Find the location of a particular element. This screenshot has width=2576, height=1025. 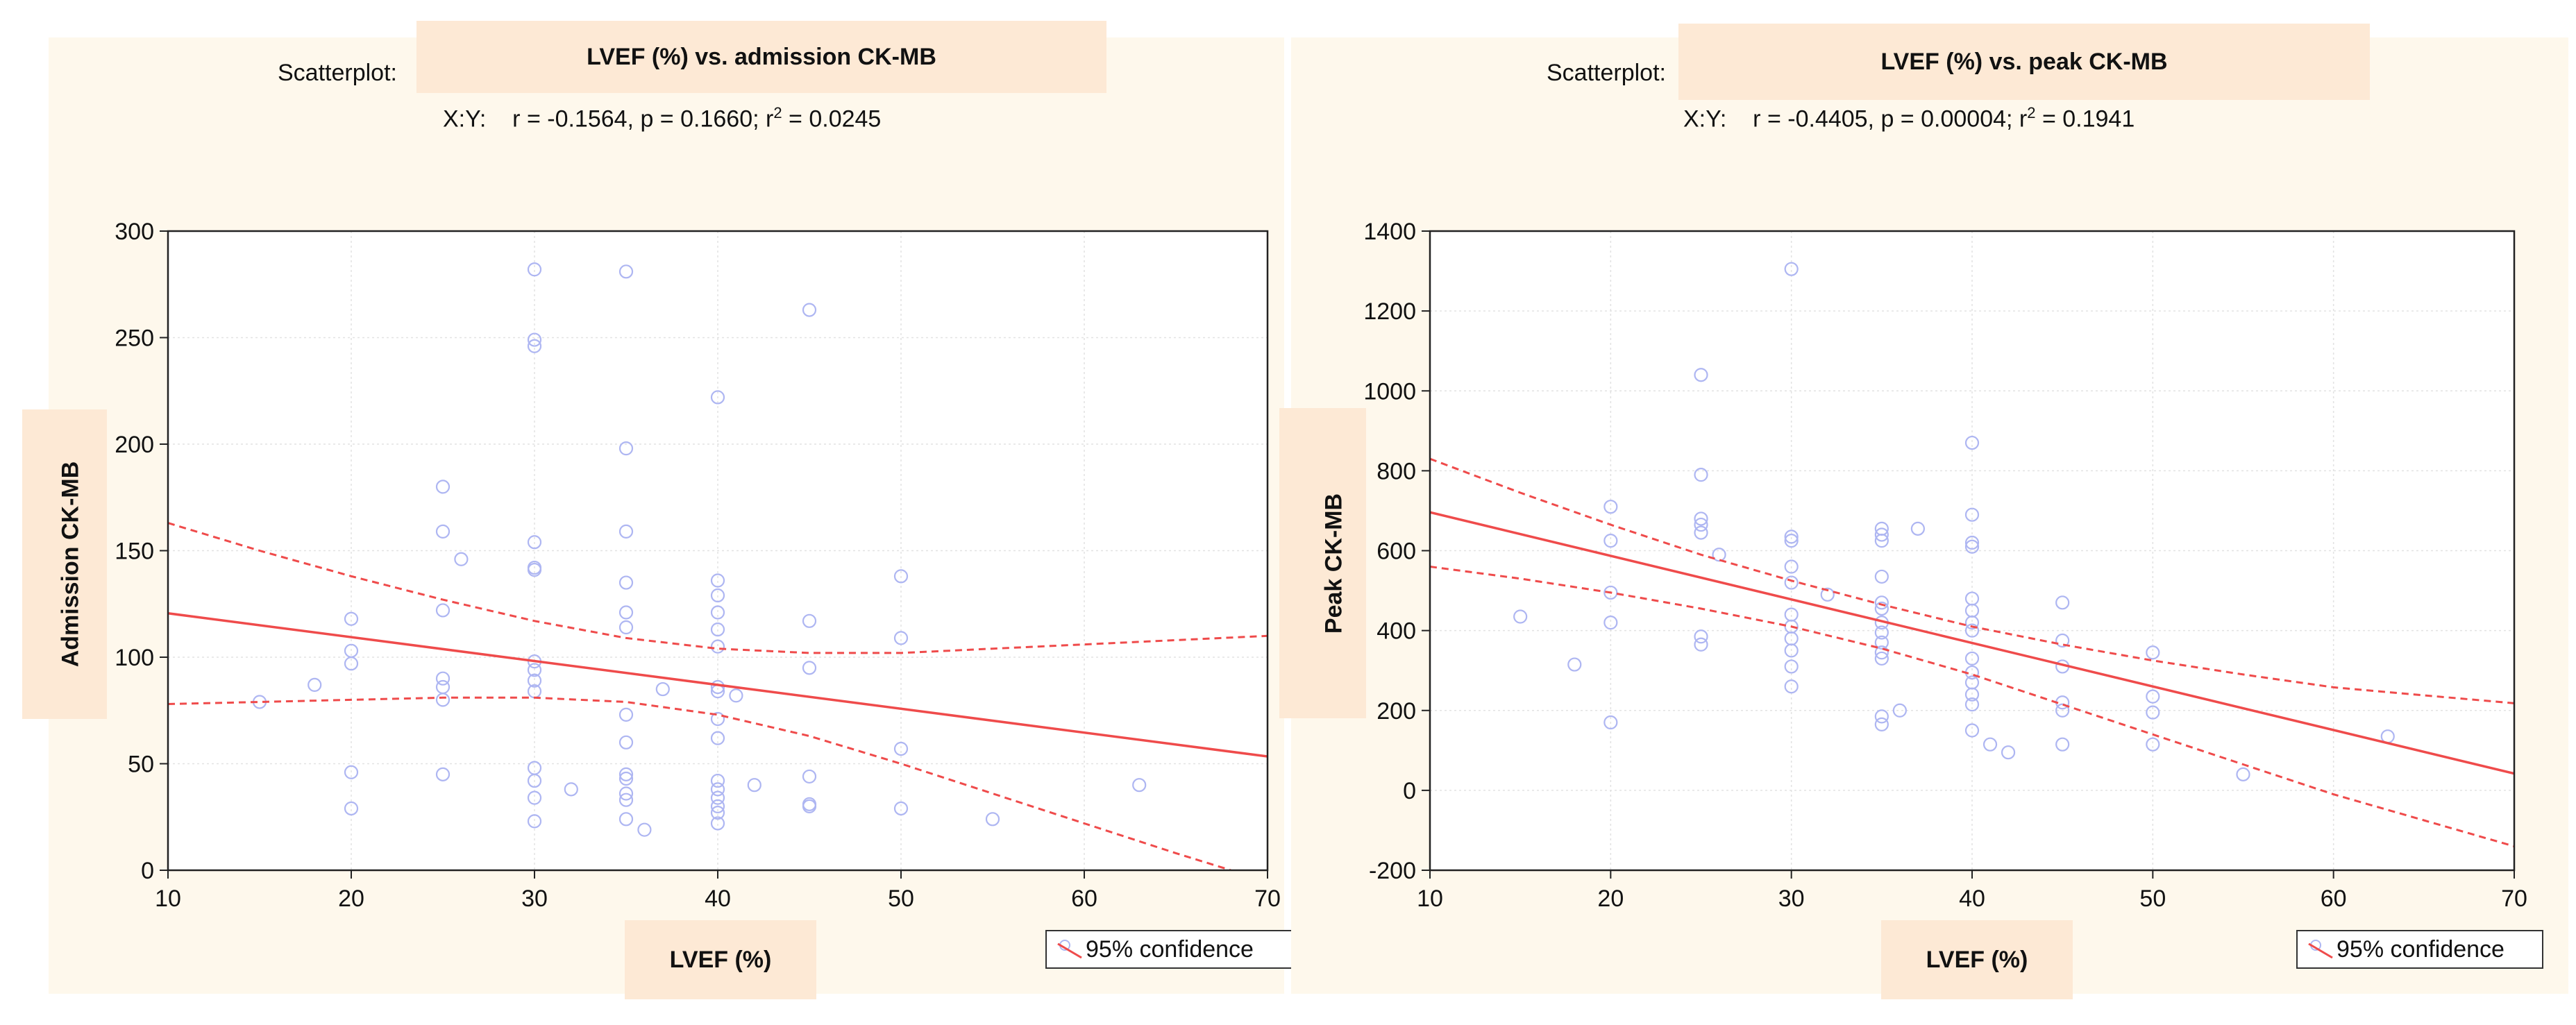

chart-title: LVEF (%) vs. admission CK-MB is located at coordinates (761, 56).